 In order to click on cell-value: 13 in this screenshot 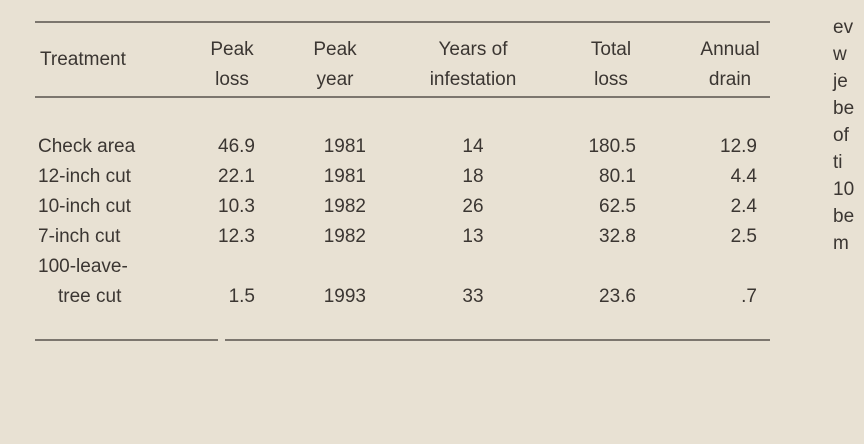, I will do `click(472, 236)`.